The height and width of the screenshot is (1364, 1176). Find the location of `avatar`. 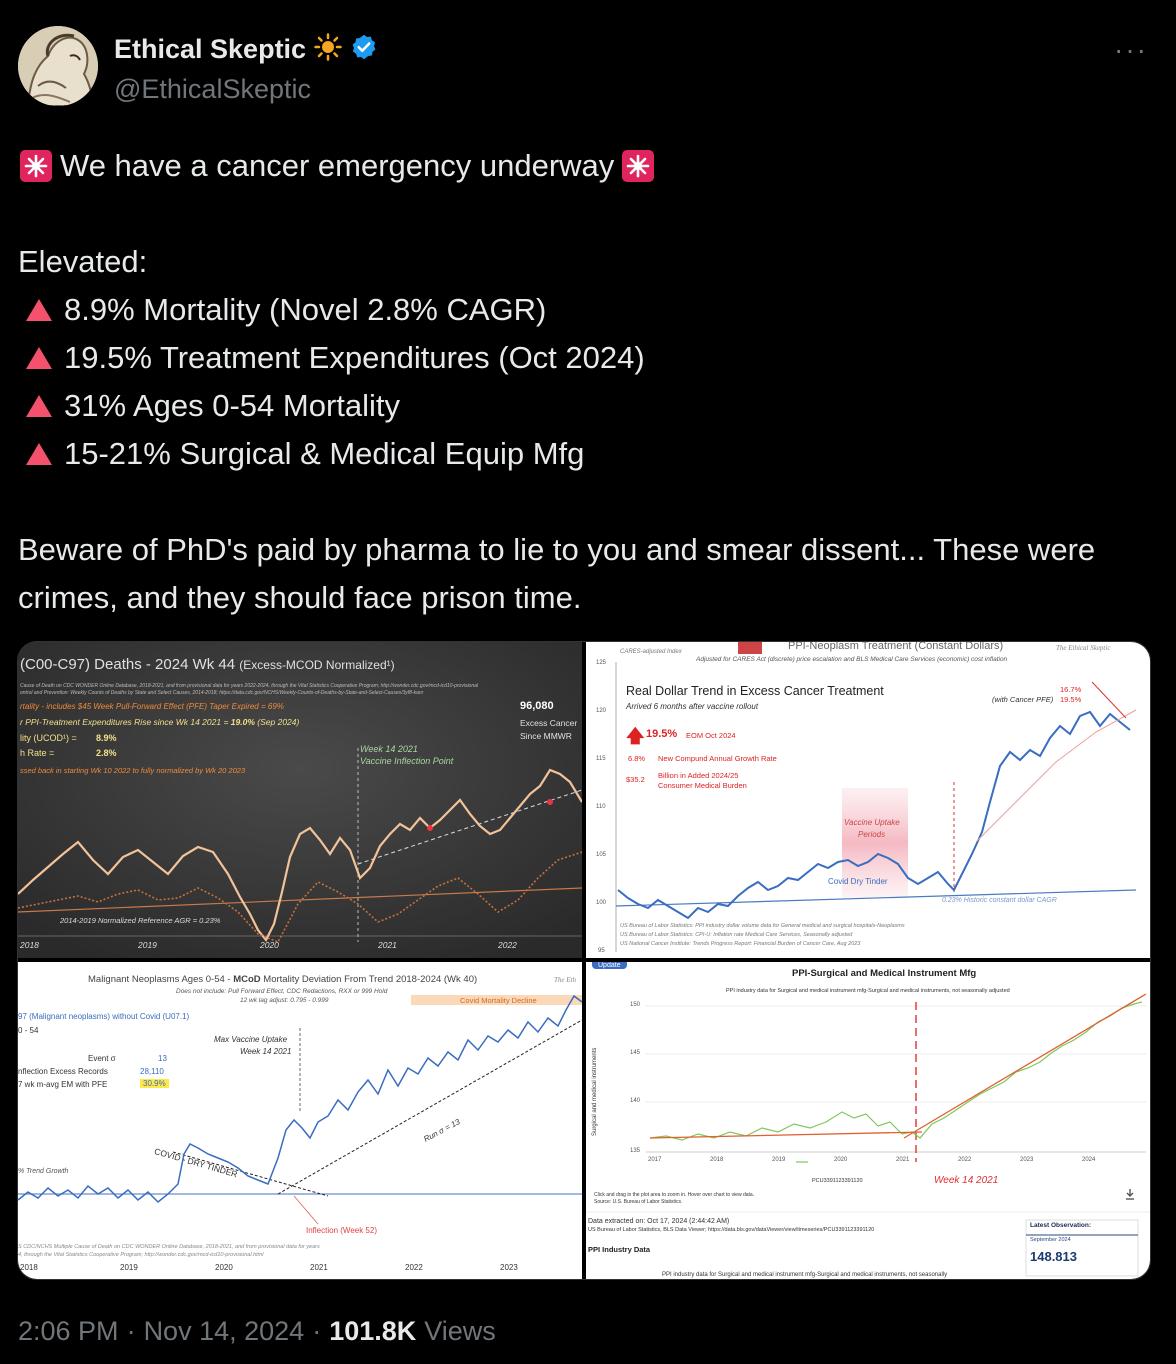

avatar is located at coordinates (58, 66).